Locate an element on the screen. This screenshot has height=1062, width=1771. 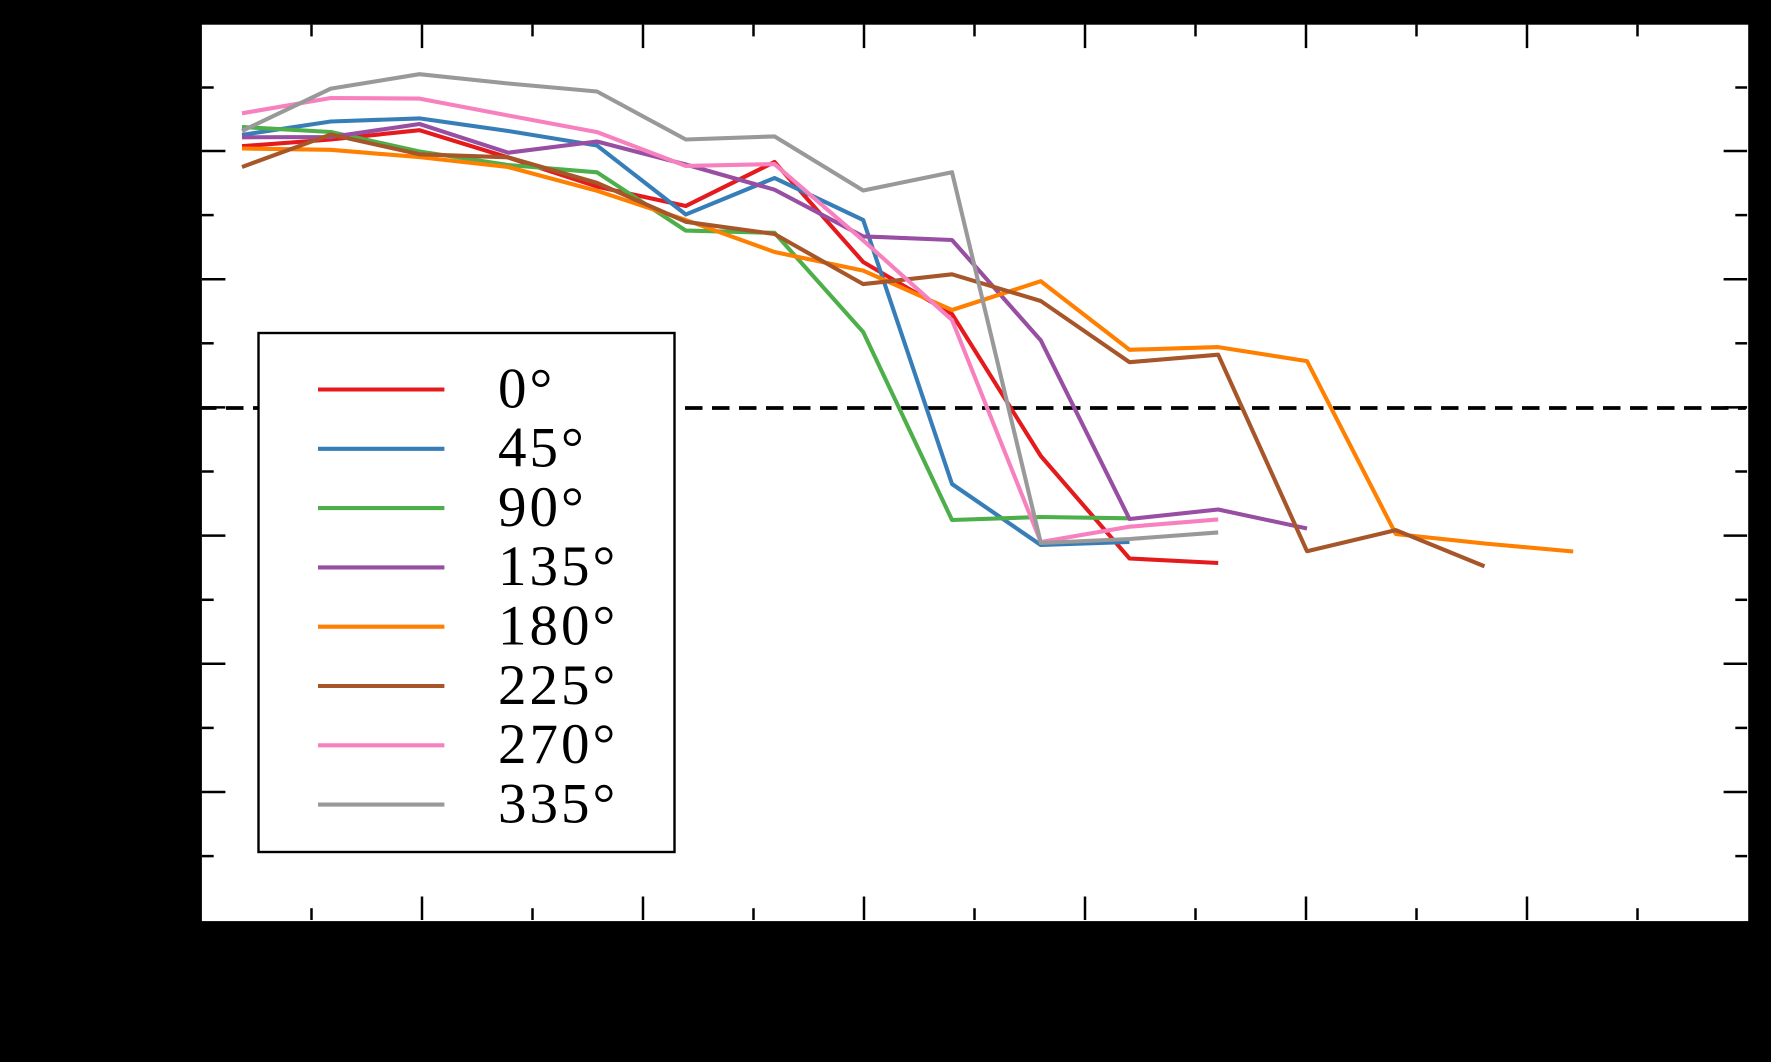
svg-text: 90° is located at coordinates (542, 507).